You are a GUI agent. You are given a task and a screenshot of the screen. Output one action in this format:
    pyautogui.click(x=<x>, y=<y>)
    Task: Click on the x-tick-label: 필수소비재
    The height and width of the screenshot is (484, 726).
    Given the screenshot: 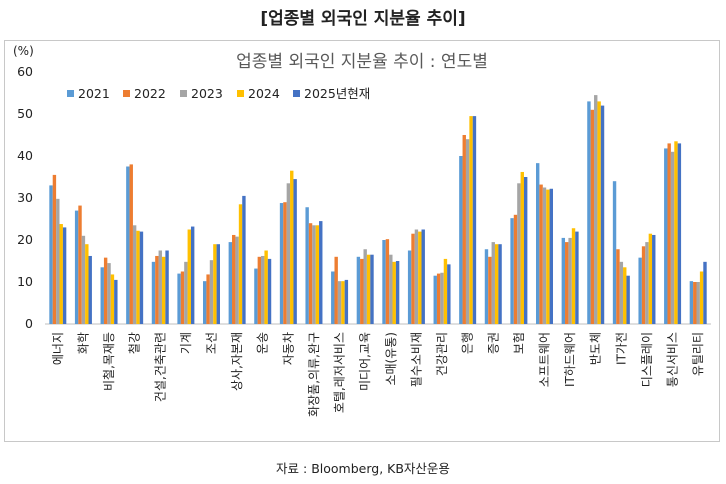 What is the action you would take?
    pyautogui.click(x=416, y=359)
    